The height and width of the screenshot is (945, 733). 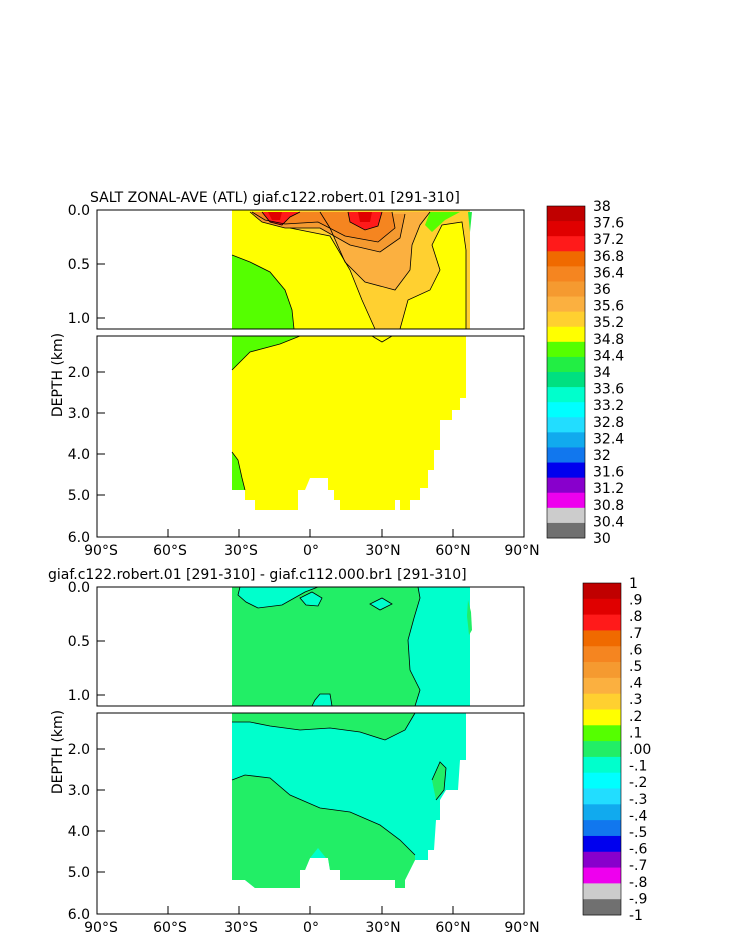 What do you see at coordinates (635, 684) in the screenshot?
I see `colorbar-label: .4` at bounding box center [635, 684].